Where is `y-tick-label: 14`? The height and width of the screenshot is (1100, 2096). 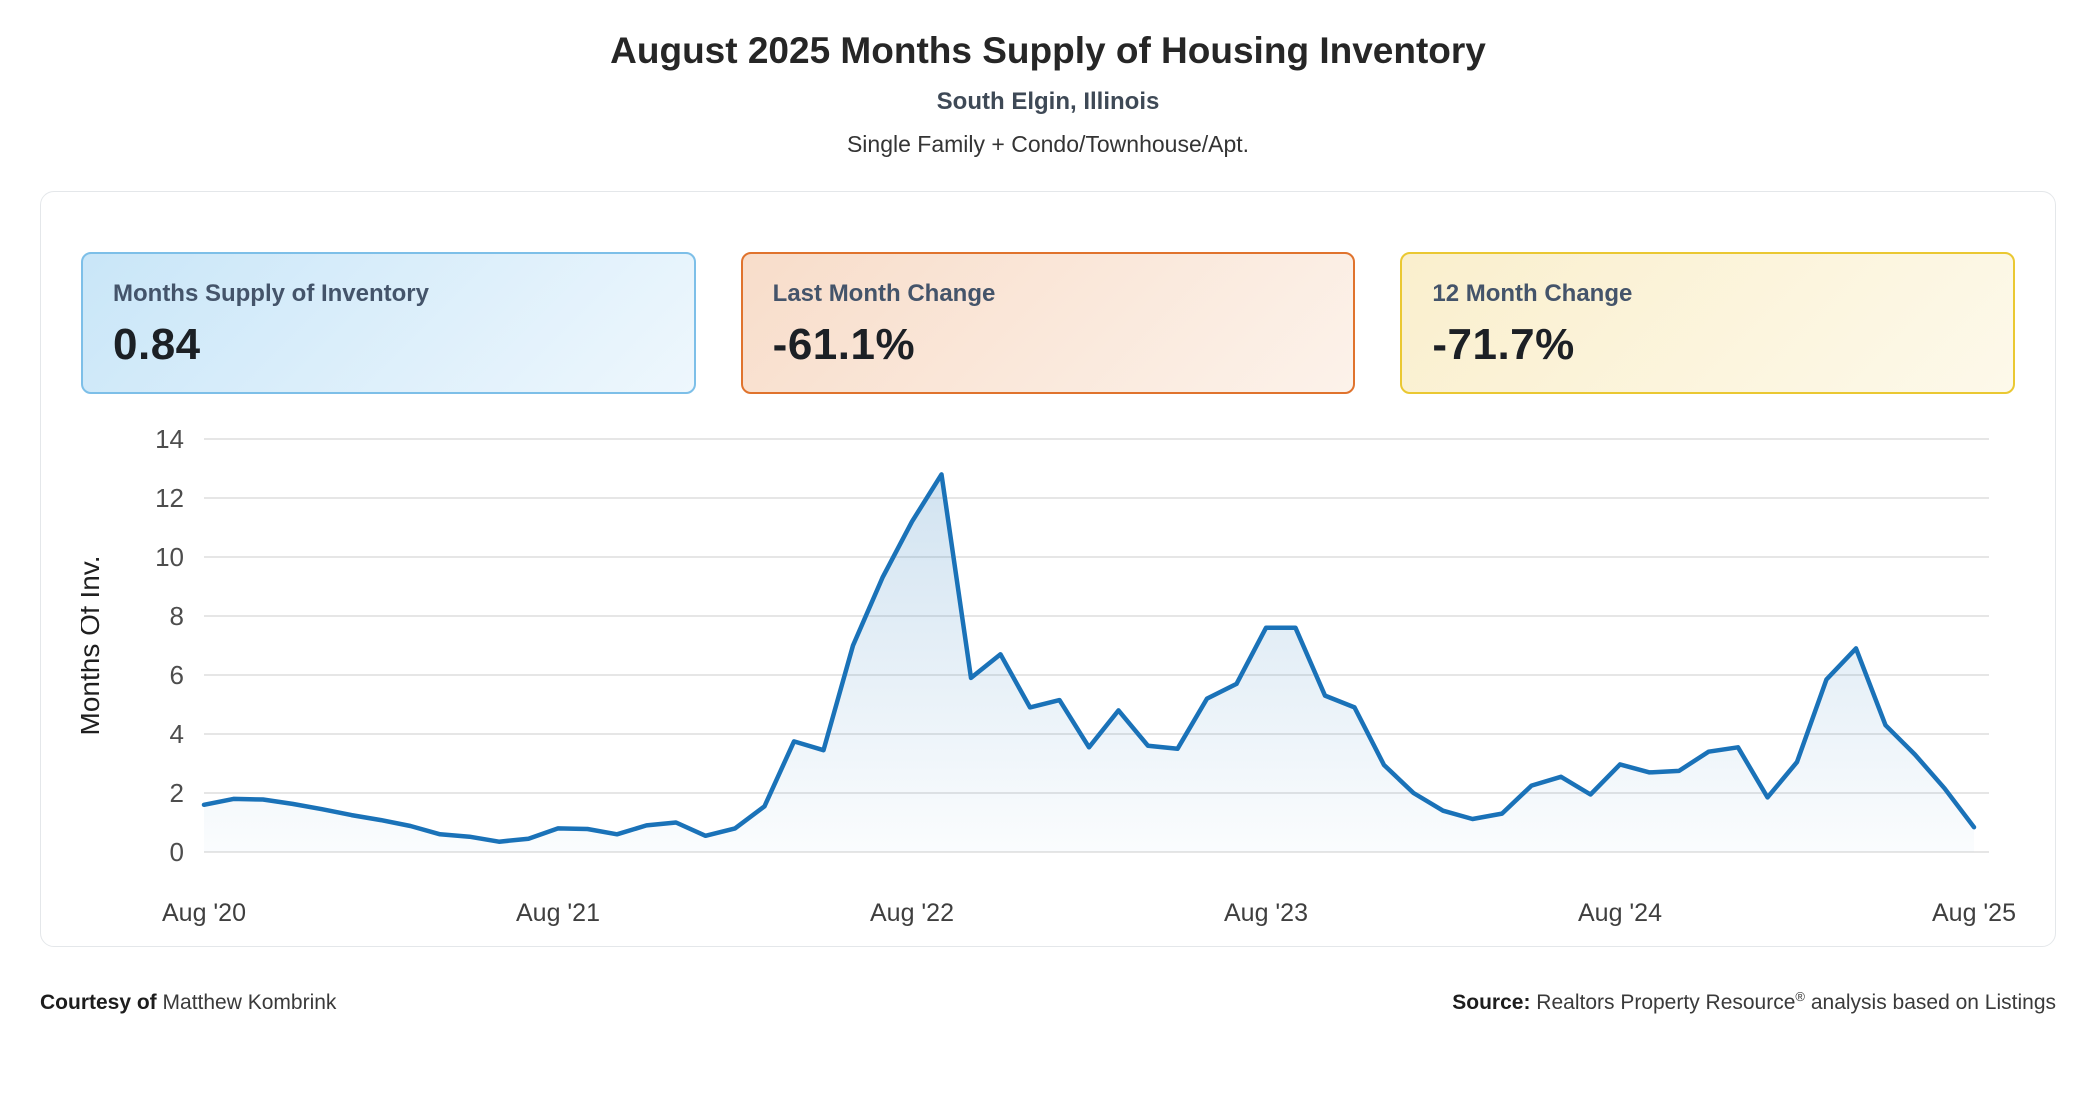
y-tick-label: 14 is located at coordinates (169, 439).